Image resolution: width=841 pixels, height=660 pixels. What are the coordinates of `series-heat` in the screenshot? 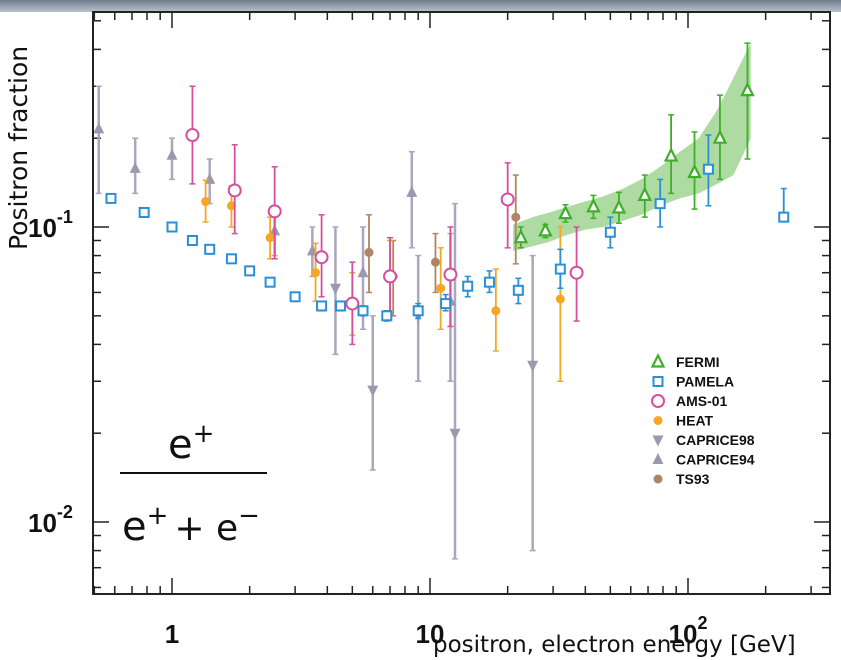 It's located at (383, 280).